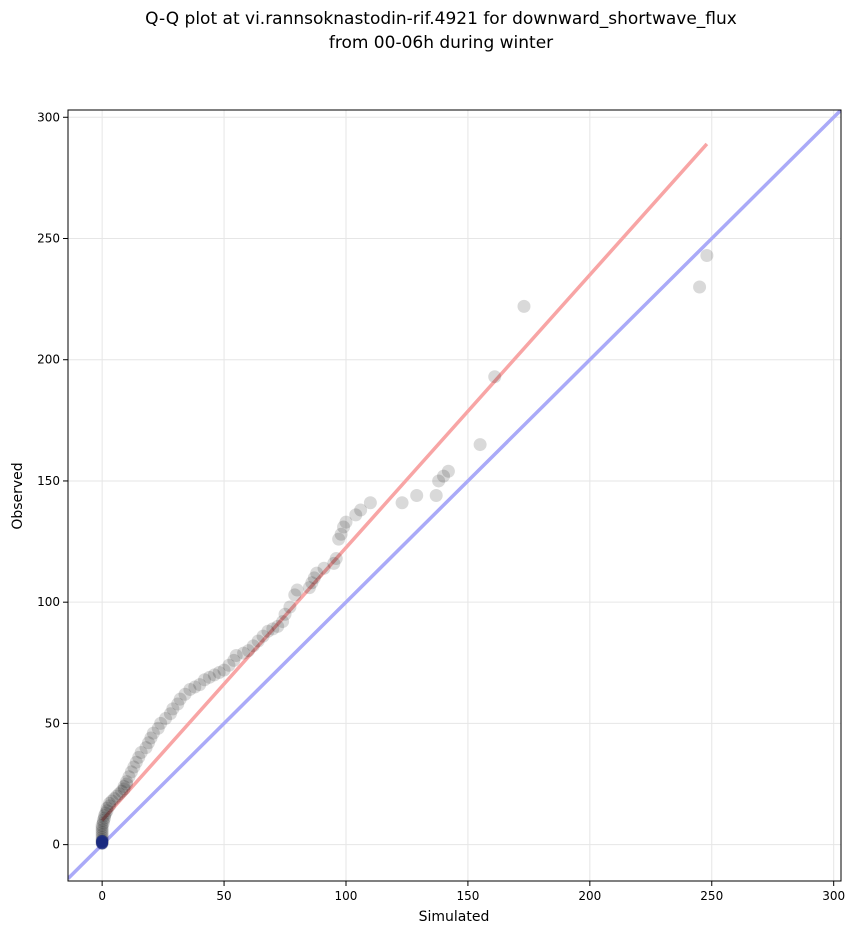  What do you see at coordinates (48, 602) in the screenshot?
I see `y-tick-label: 100` at bounding box center [48, 602].